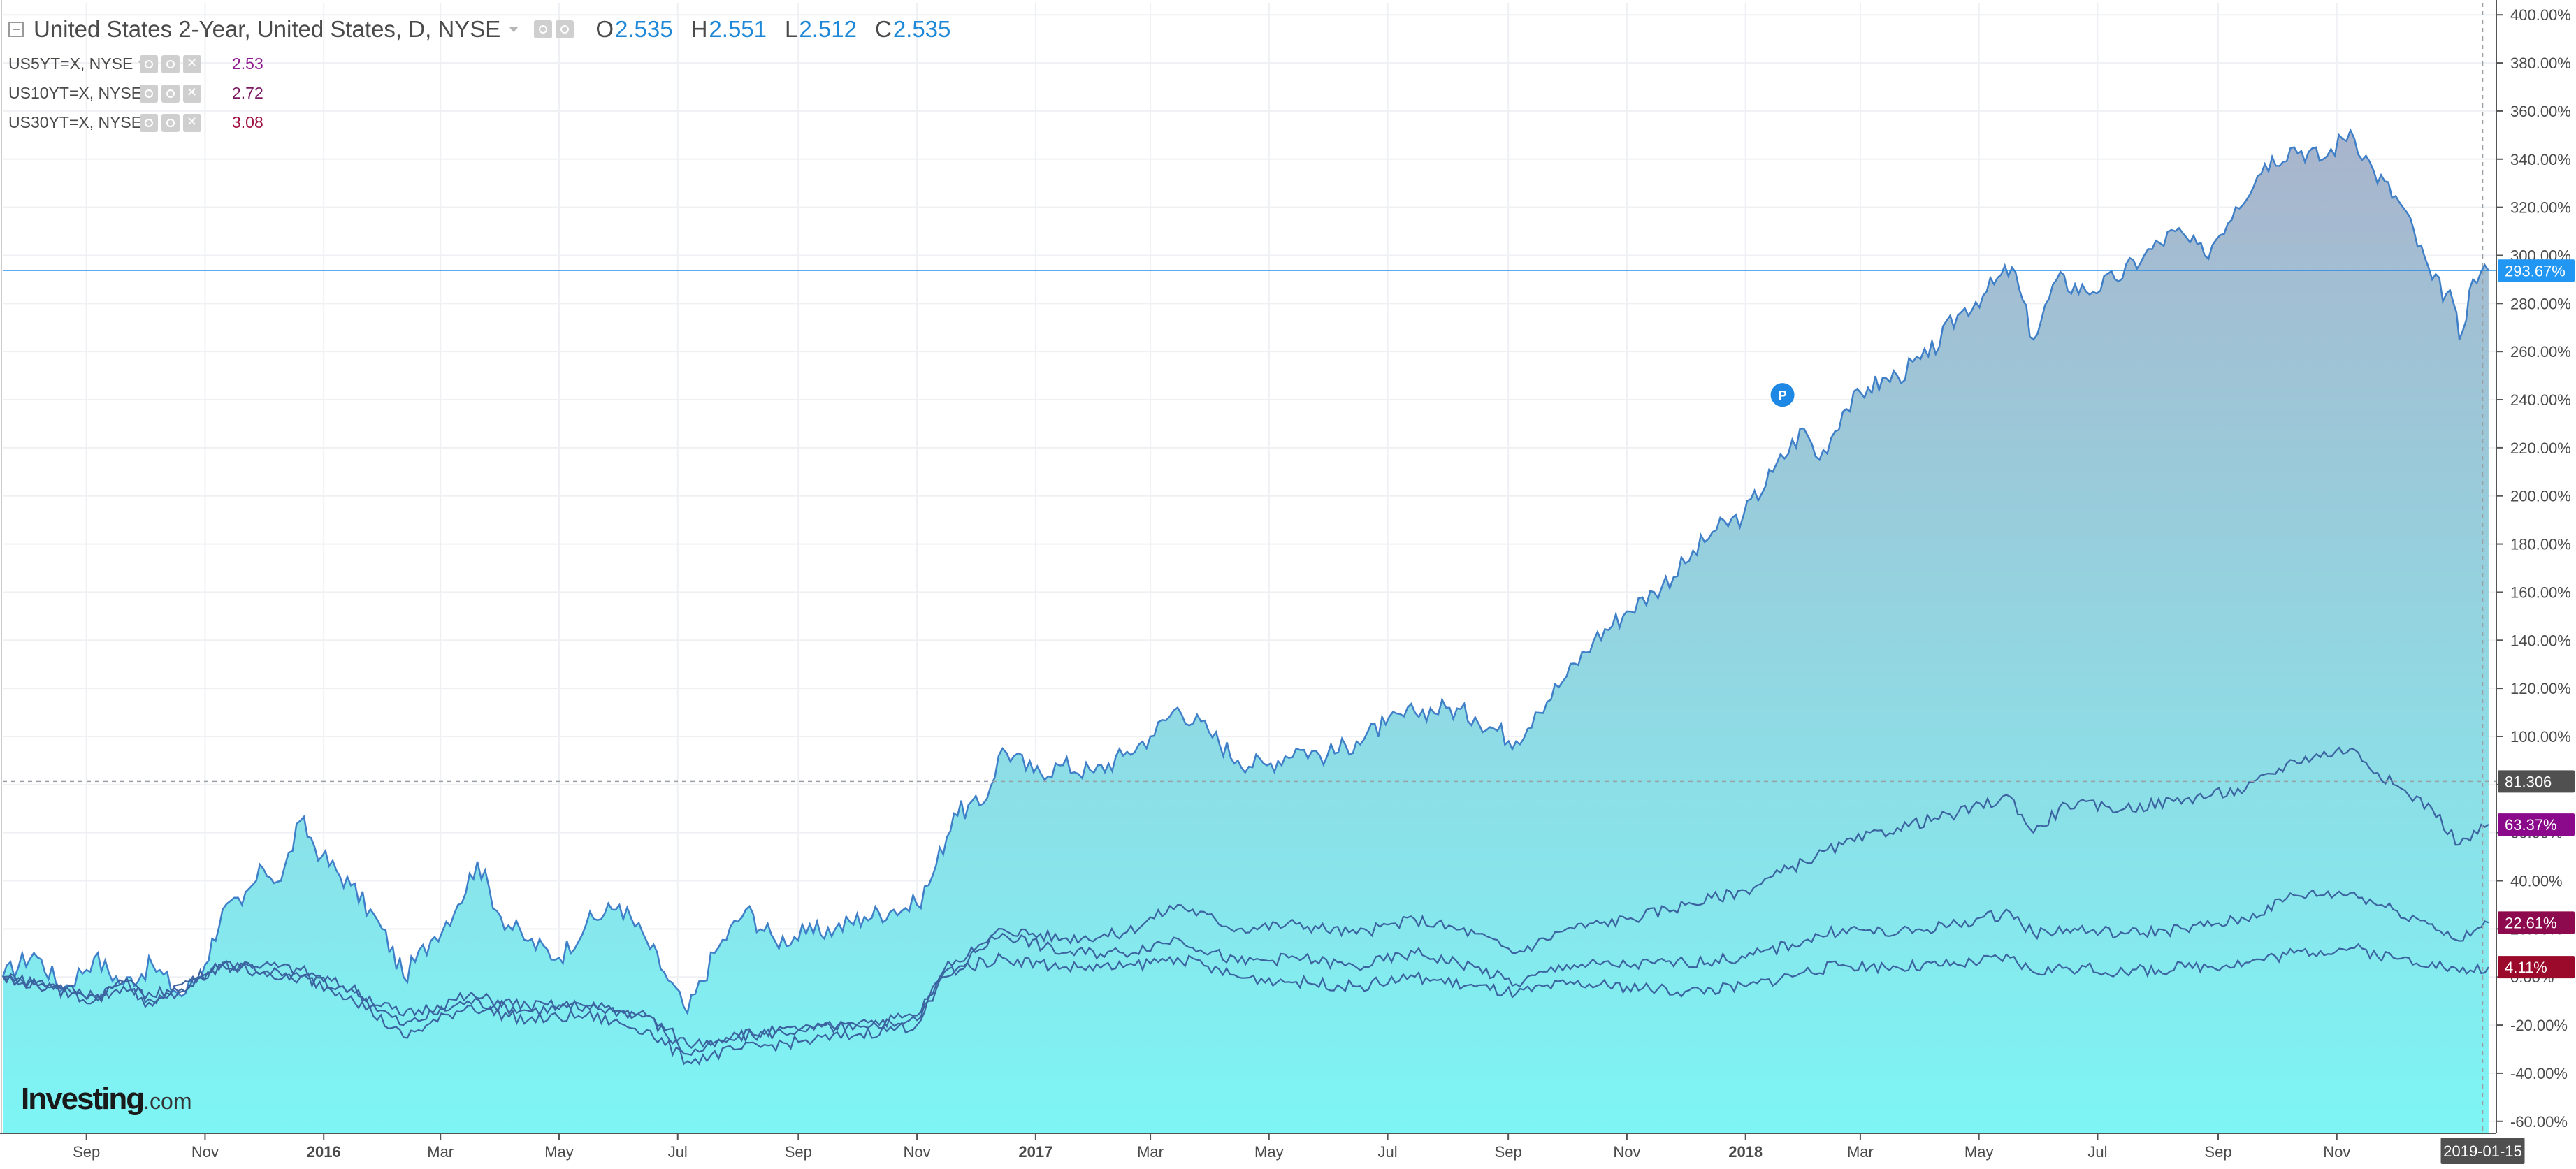  I want to click on note-marker-icon, so click(1783, 395).